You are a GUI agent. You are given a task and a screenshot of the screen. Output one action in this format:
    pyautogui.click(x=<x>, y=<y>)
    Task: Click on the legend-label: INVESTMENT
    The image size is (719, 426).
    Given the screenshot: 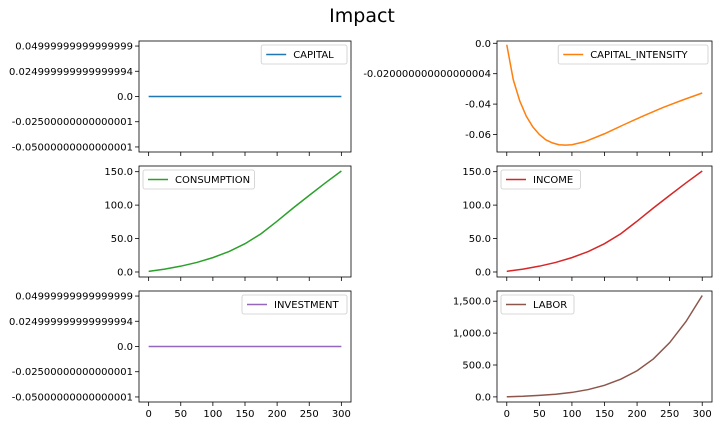 What is the action you would take?
    pyautogui.click(x=306, y=305)
    